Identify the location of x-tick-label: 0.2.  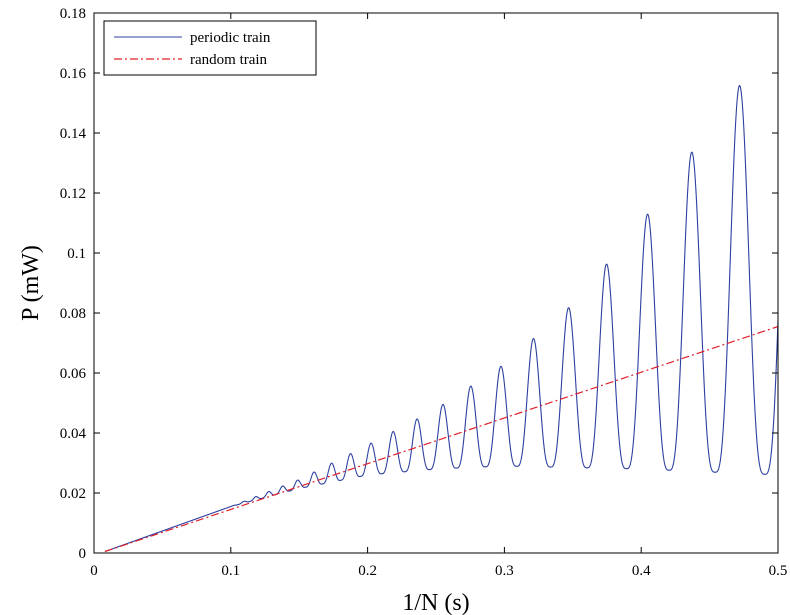
(367, 571).